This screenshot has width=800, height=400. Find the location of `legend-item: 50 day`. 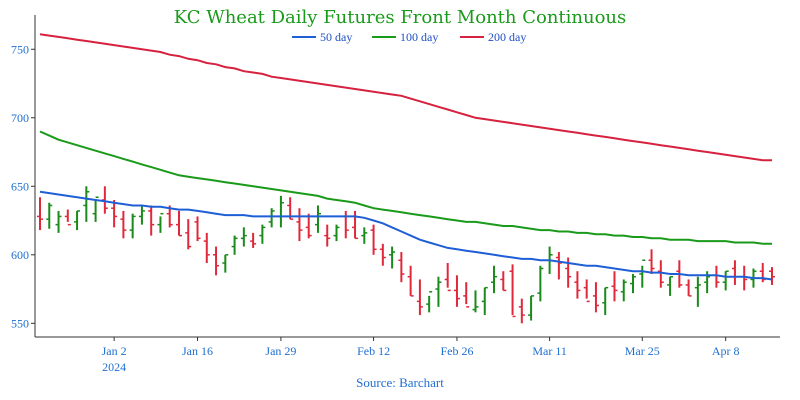

legend-item: 50 day is located at coordinates (322, 37).